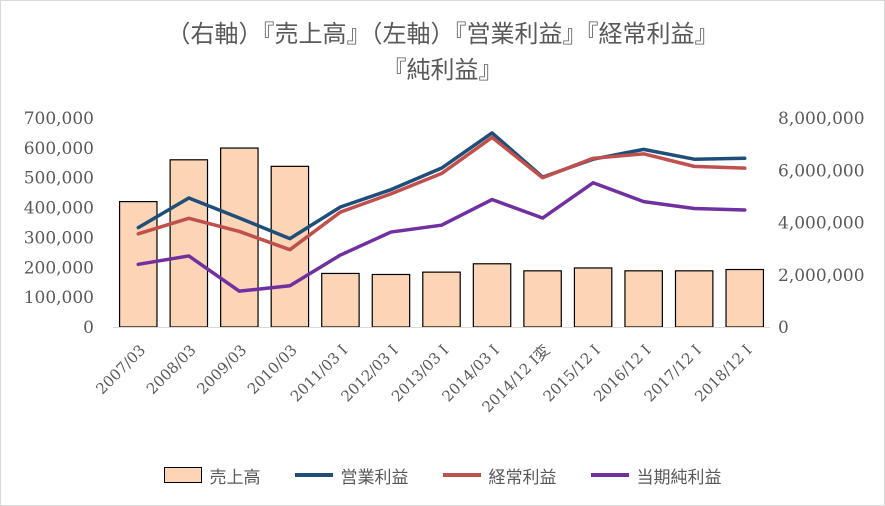 The image size is (885, 506). I want to click on left-axis-tick-label: 300,000, so click(59, 238).